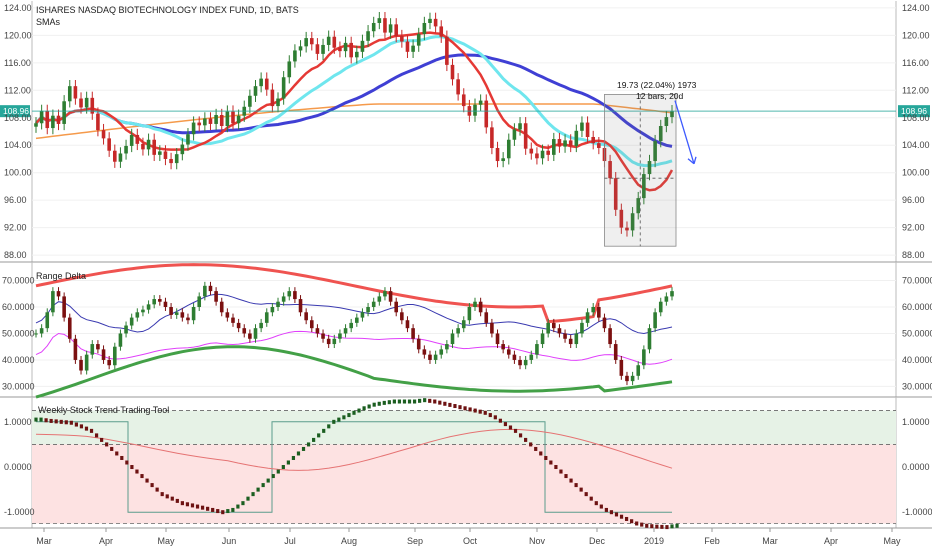  I want to click on range-delta-tick-left: 70.0000, so click(18, 281).